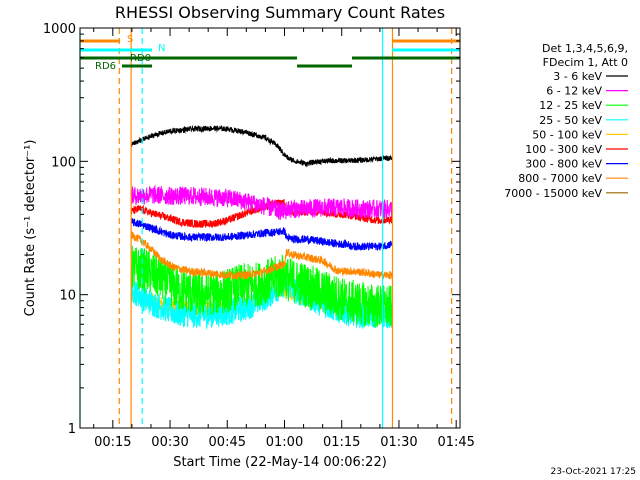  What do you see at coordinates (280, 12) in the screenshot?
I see `chart-title: RHESSI Observing Summary Count Rates` at bounding box center [280, 12].